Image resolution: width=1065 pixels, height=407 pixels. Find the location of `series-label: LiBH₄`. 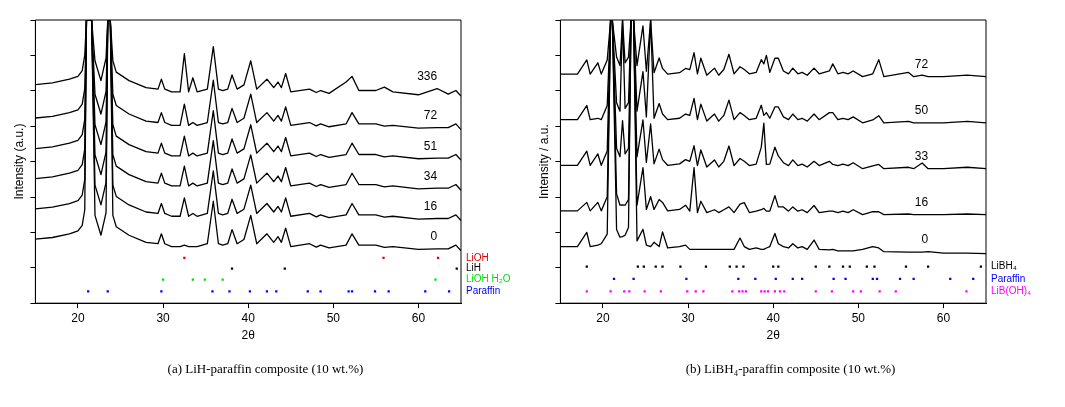

series-label: LiBH₄ is located at coordinates (1004, 266).